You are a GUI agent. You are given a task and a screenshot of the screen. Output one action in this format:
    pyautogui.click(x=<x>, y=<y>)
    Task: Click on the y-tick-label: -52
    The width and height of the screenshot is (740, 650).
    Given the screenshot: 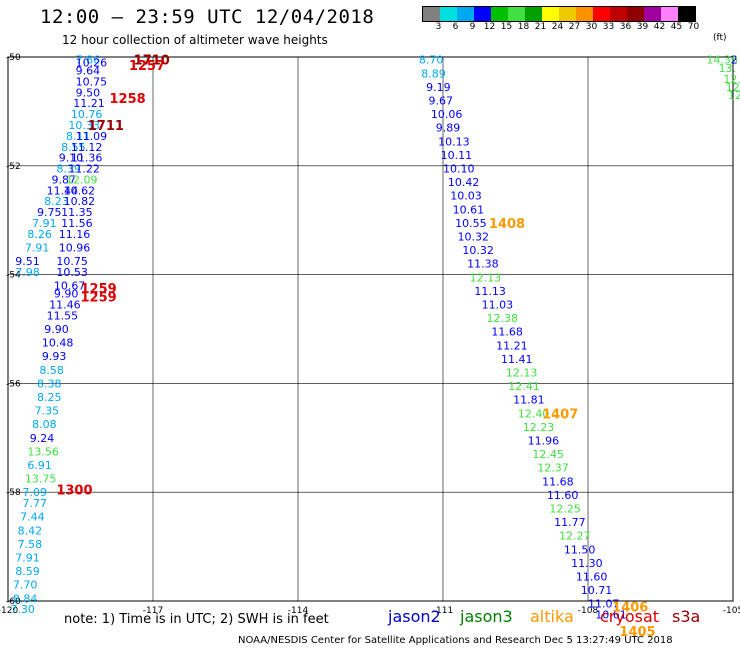 What is the action you would take?
    pyautogui.click(x=13, y=167)
    